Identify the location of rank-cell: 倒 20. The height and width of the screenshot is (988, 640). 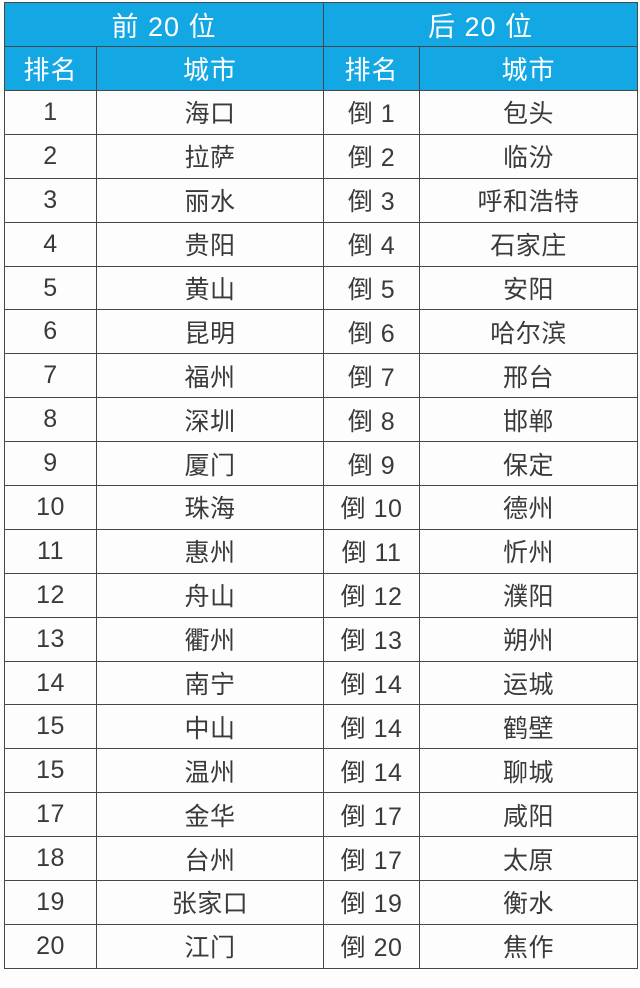
(372, 946).